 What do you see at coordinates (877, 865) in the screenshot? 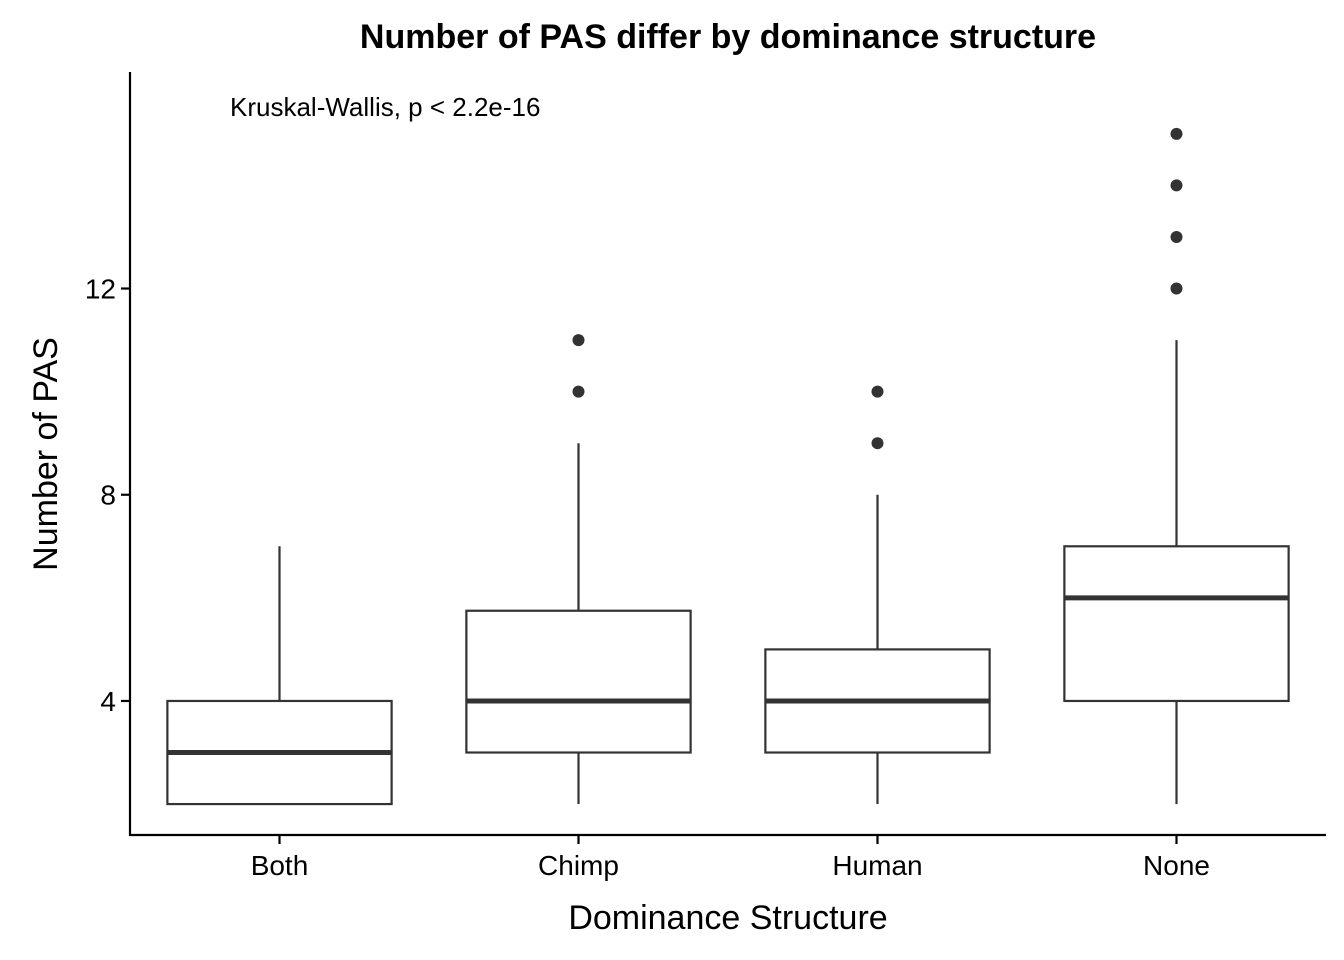
I see `x-tick-label: Human` at bounding box center [877, 865].